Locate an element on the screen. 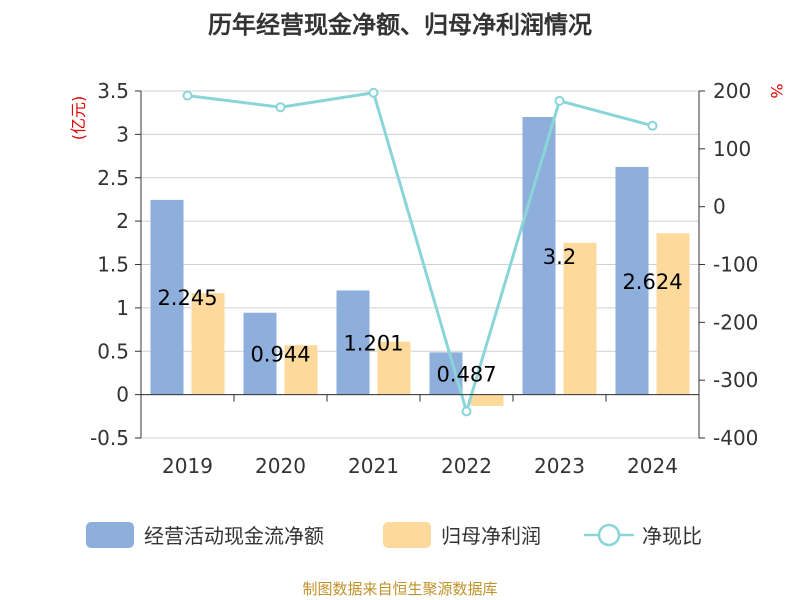 The height and width of the screenshot is (600, 800). left-axis-tick-label: -0.5 is located at coordinates (109, 438).